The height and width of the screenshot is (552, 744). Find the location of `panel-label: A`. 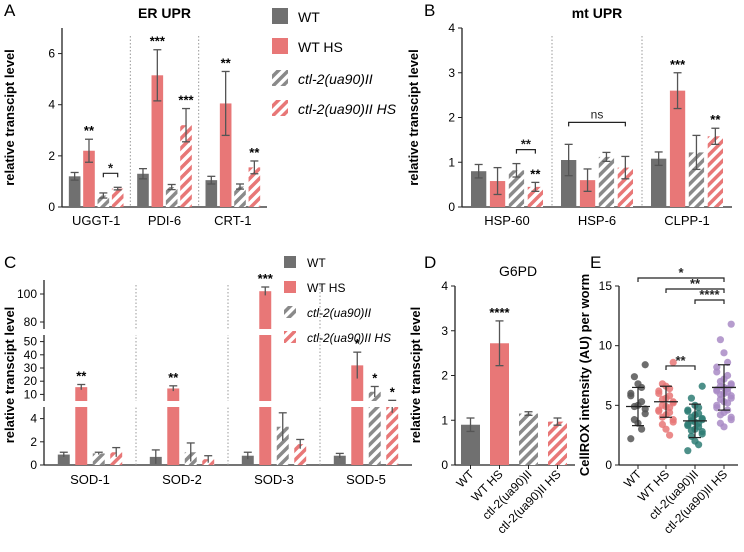

panel-label: A is located at coordinates (10, 10).